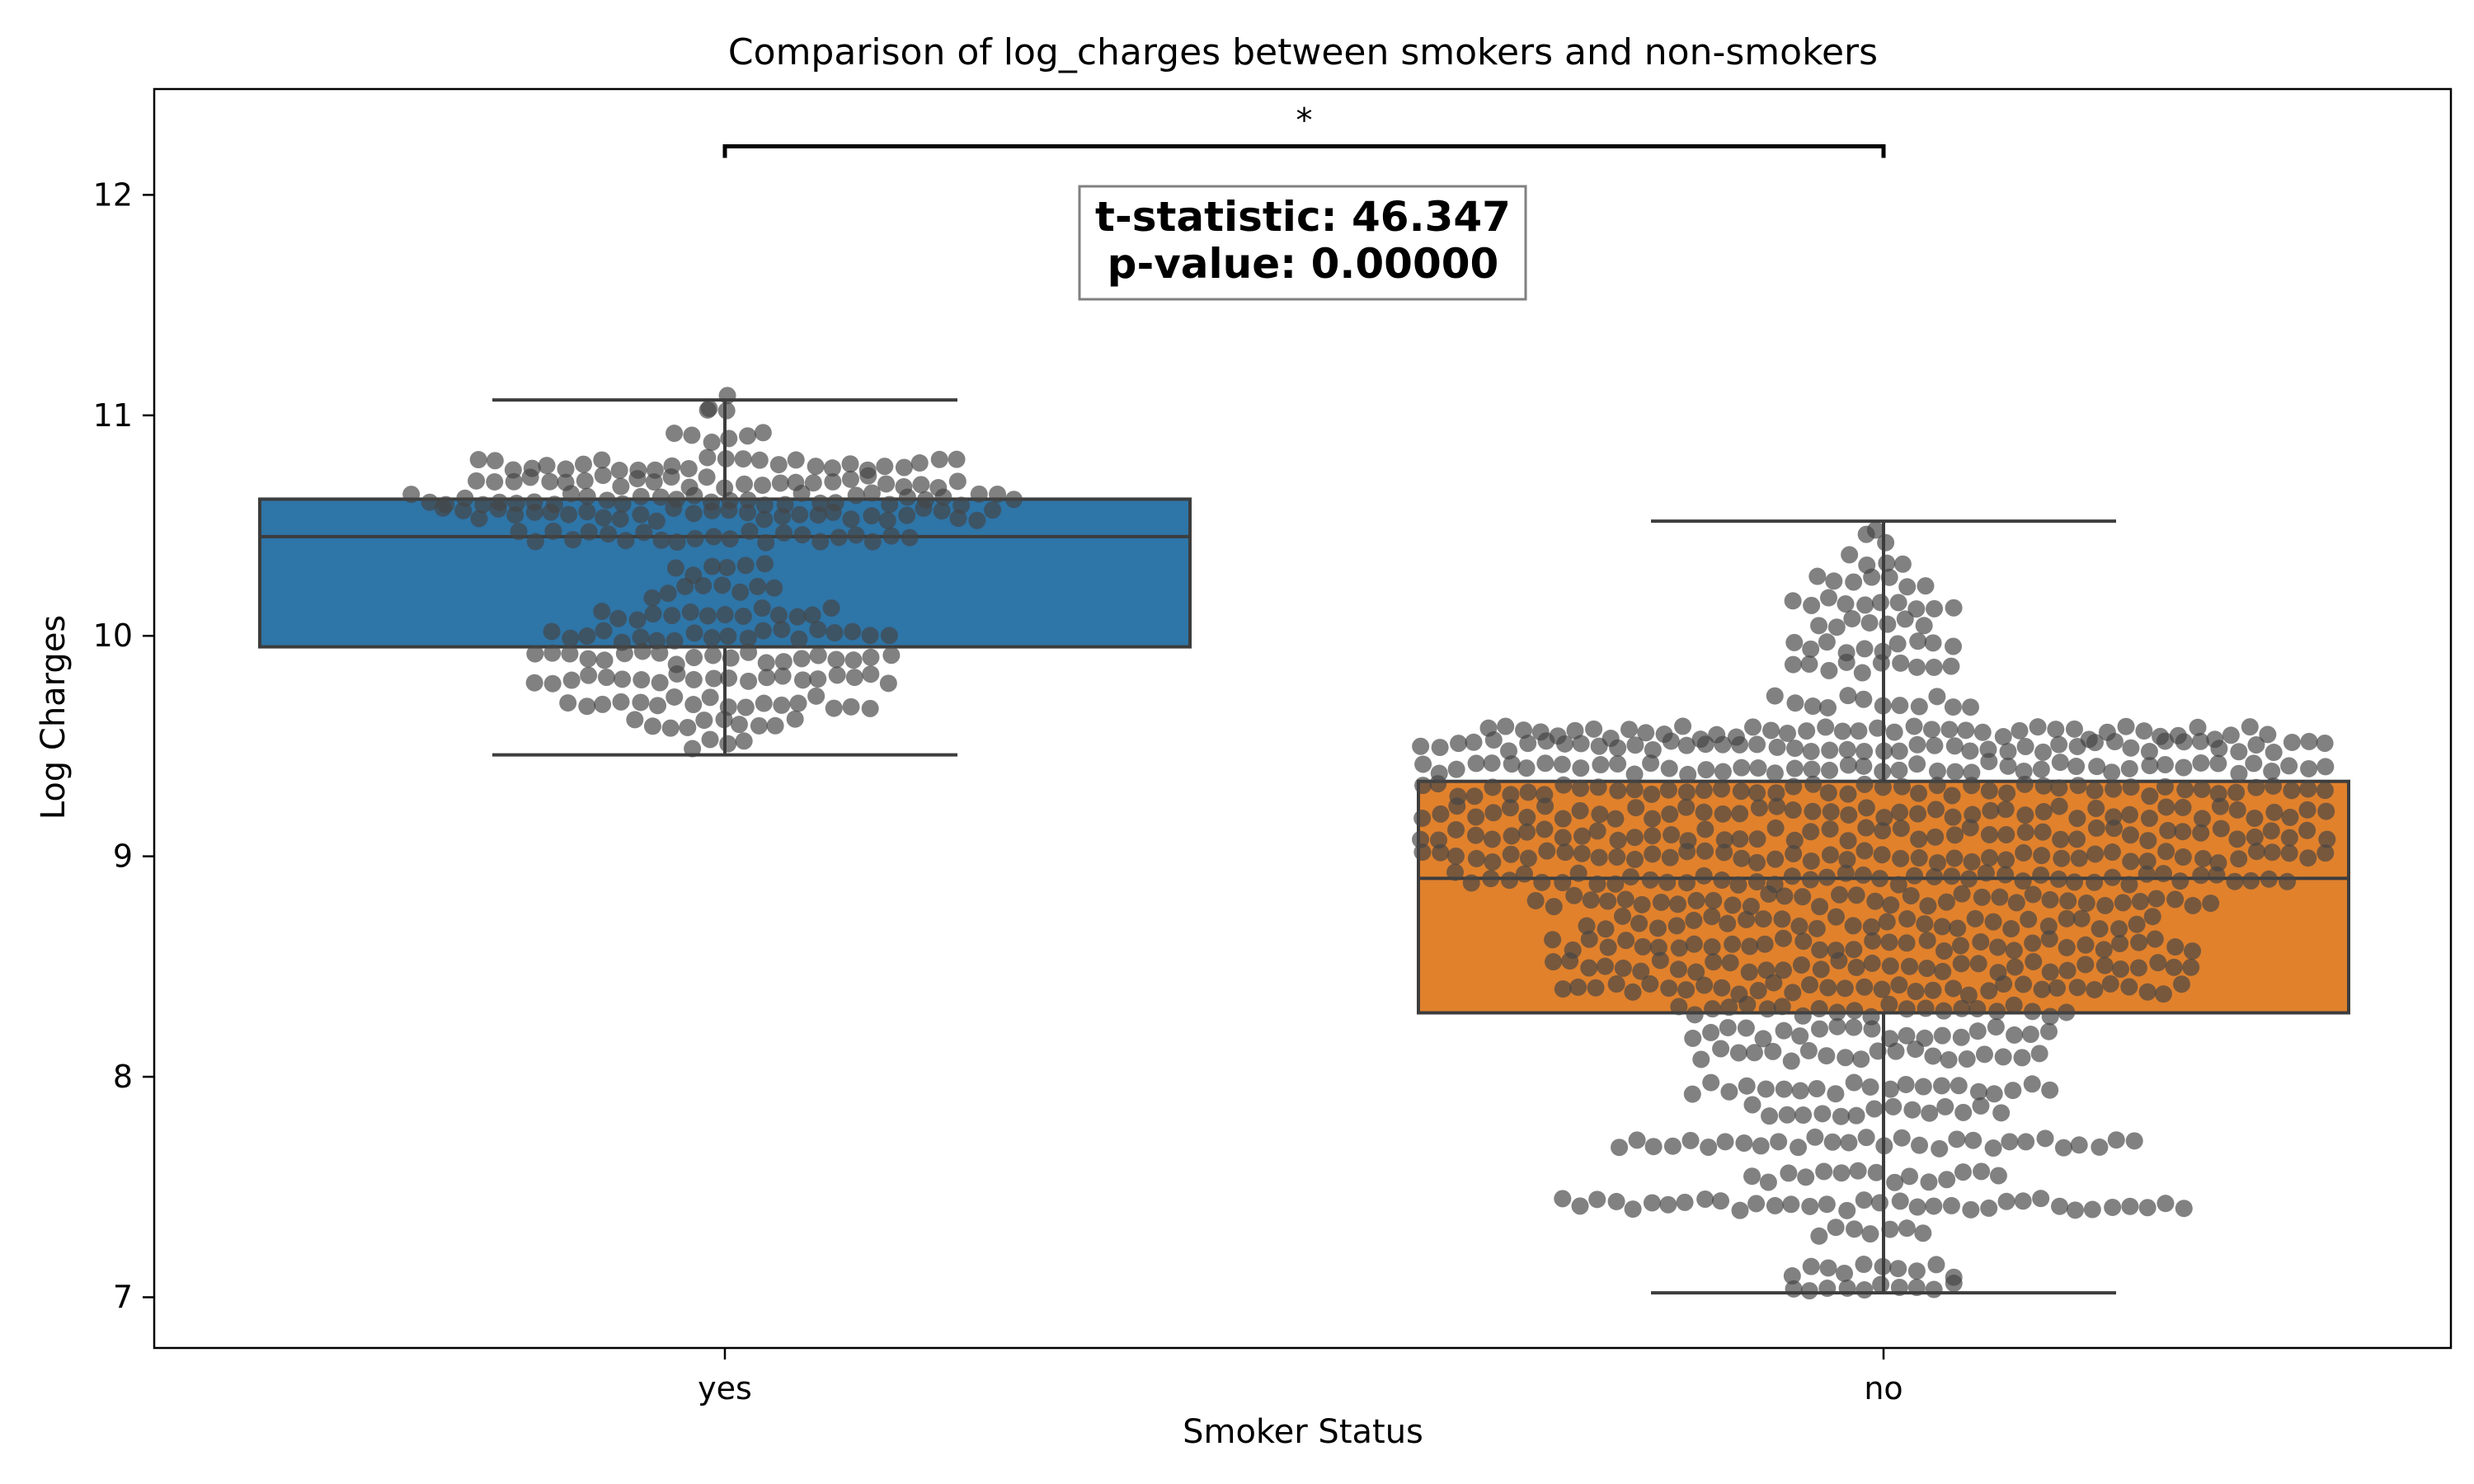 The width and height of the screenshot is (2474, 1484). I want to click on x-axis-label: Smoker Status, so click(1303, 1432).